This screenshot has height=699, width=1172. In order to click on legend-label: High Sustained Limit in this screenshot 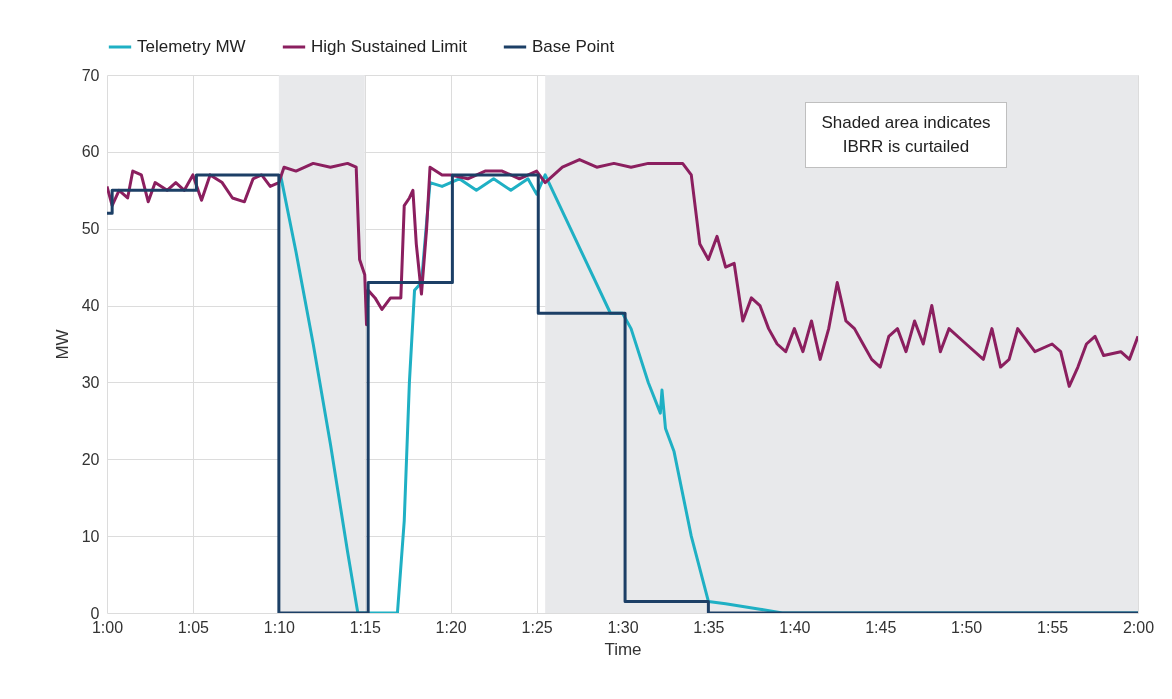, I will do `click(389, 46)`.